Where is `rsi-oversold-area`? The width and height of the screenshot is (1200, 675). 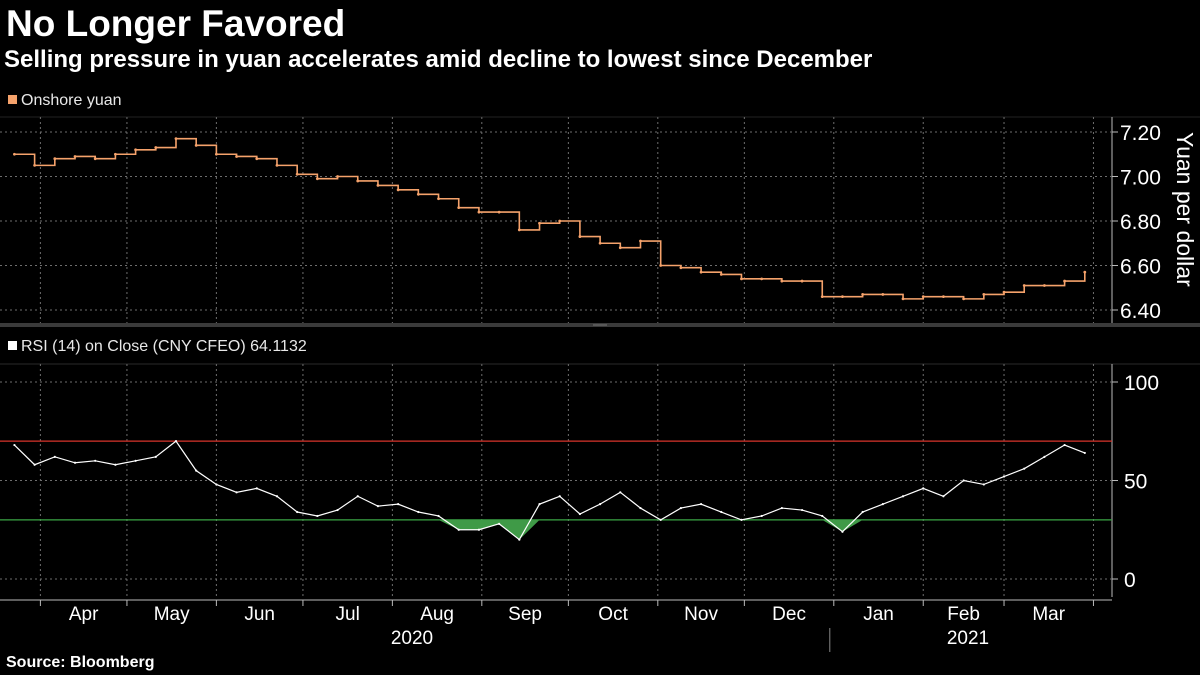
rsi-oversold-area is located at coordinates (549, 529).